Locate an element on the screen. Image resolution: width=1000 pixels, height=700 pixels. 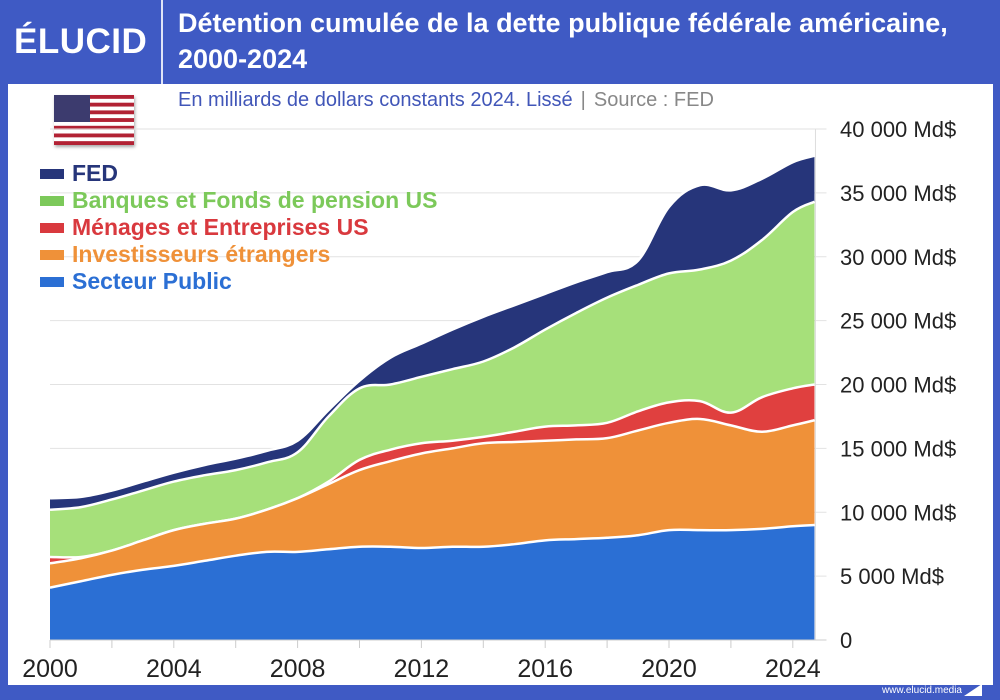
elucid-mark-icon is located at coordinates (973, 690).